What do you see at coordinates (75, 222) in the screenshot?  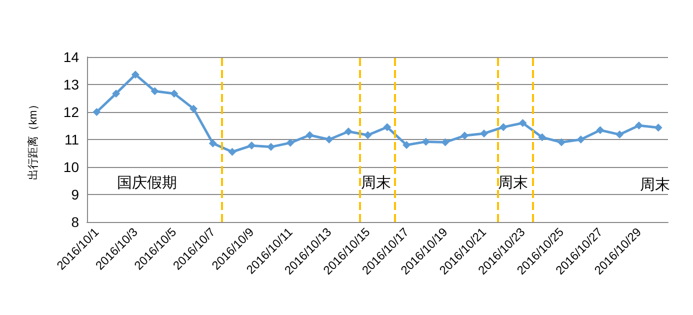 I see `y-tick-label: 8` at bounding box center [75, 222].